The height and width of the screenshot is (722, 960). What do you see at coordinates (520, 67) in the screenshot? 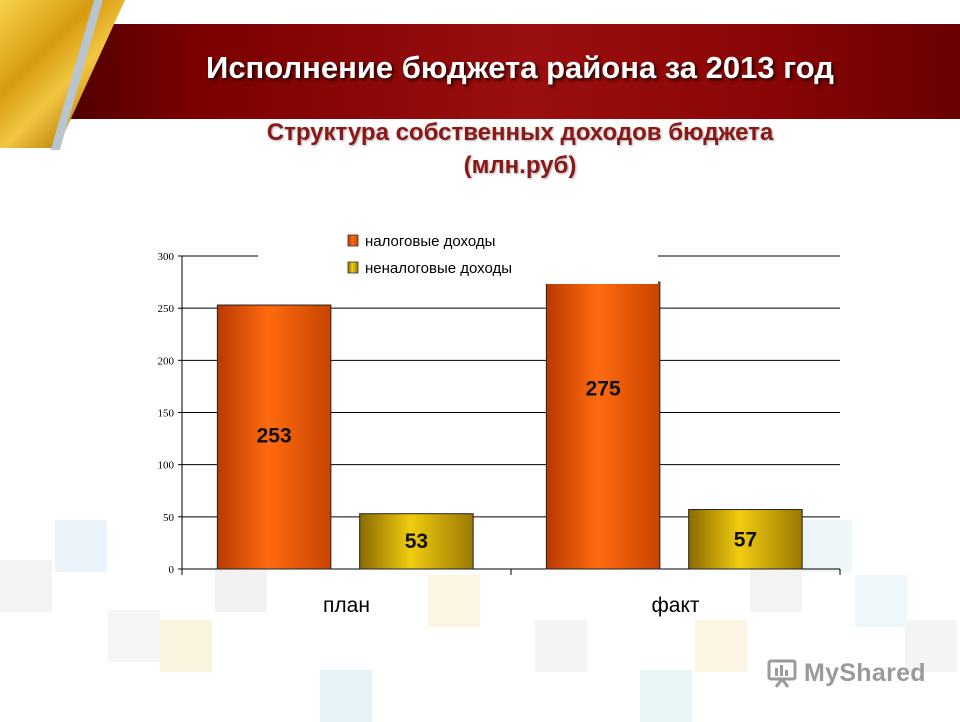
I see `page-title: Исполнение бюджета района за 2013 год` at bounding box center [520, 67].